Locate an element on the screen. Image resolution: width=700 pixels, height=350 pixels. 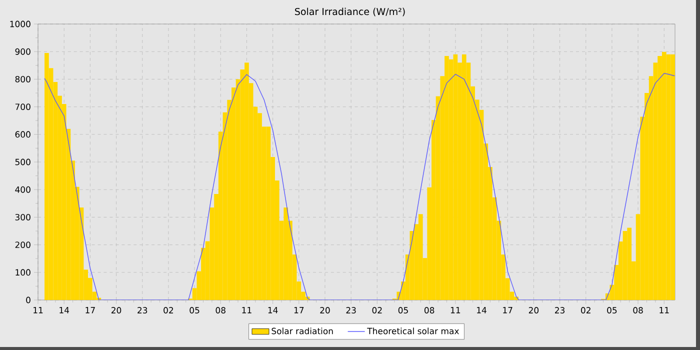
y-tick-label: 900 is located at coordinates (22, 51).